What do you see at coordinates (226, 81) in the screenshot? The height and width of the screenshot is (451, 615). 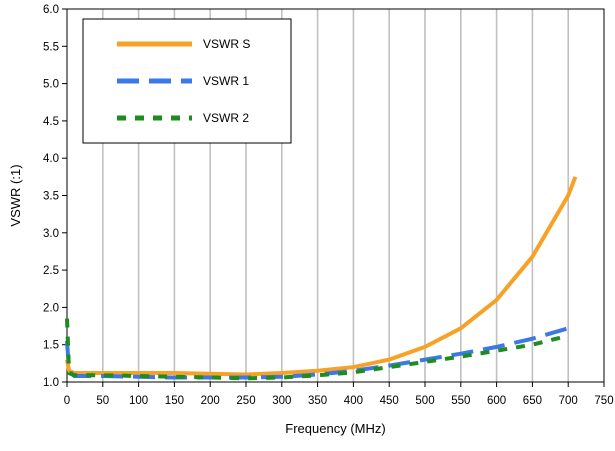 I see `legend-label-vswr-1: VSWR 1` at bounding box center [226, 81].